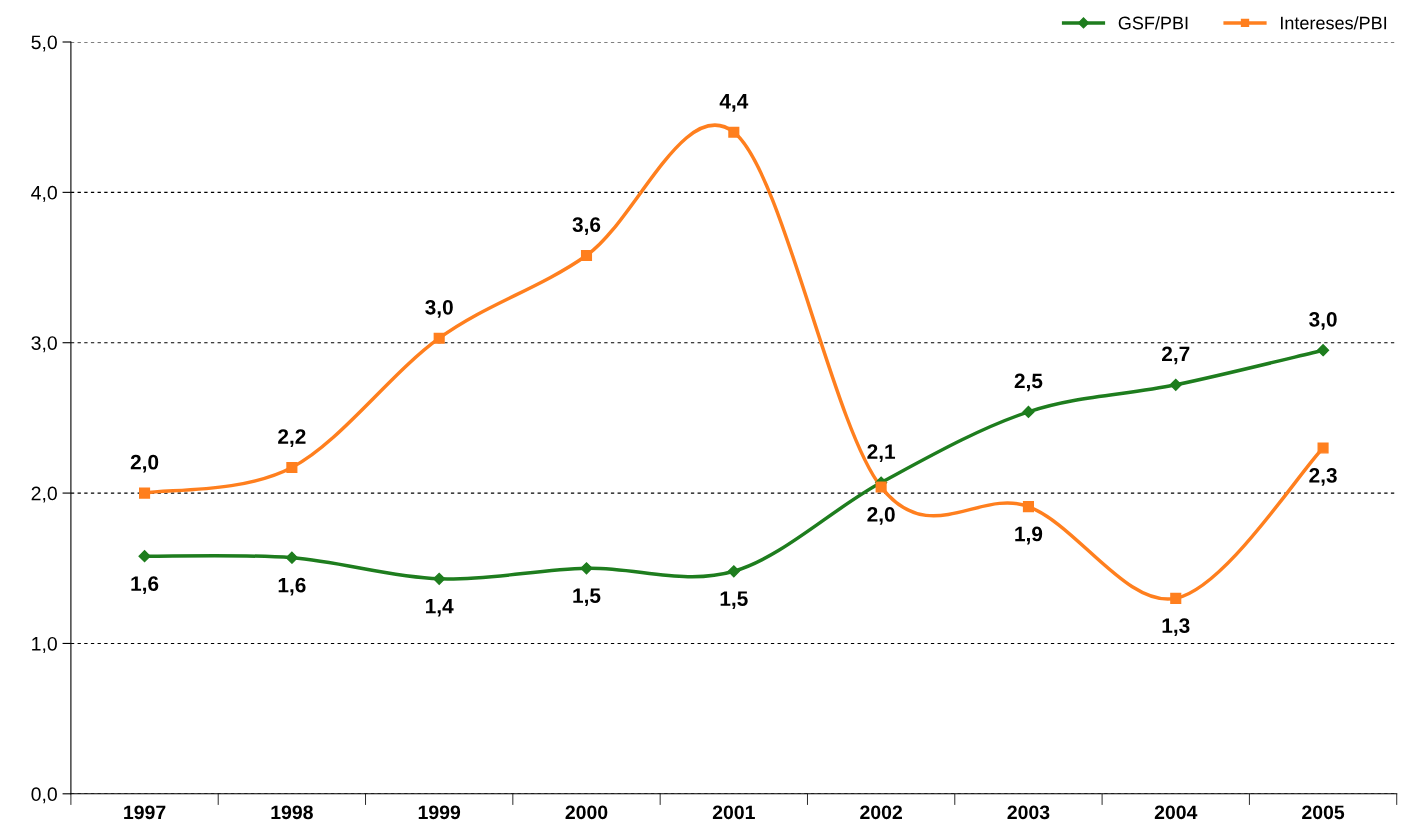  What do you see at coordinates (1028, 382) in the screenshot?
I see `data-label: 2,5` at bounding box center [1028, 382].